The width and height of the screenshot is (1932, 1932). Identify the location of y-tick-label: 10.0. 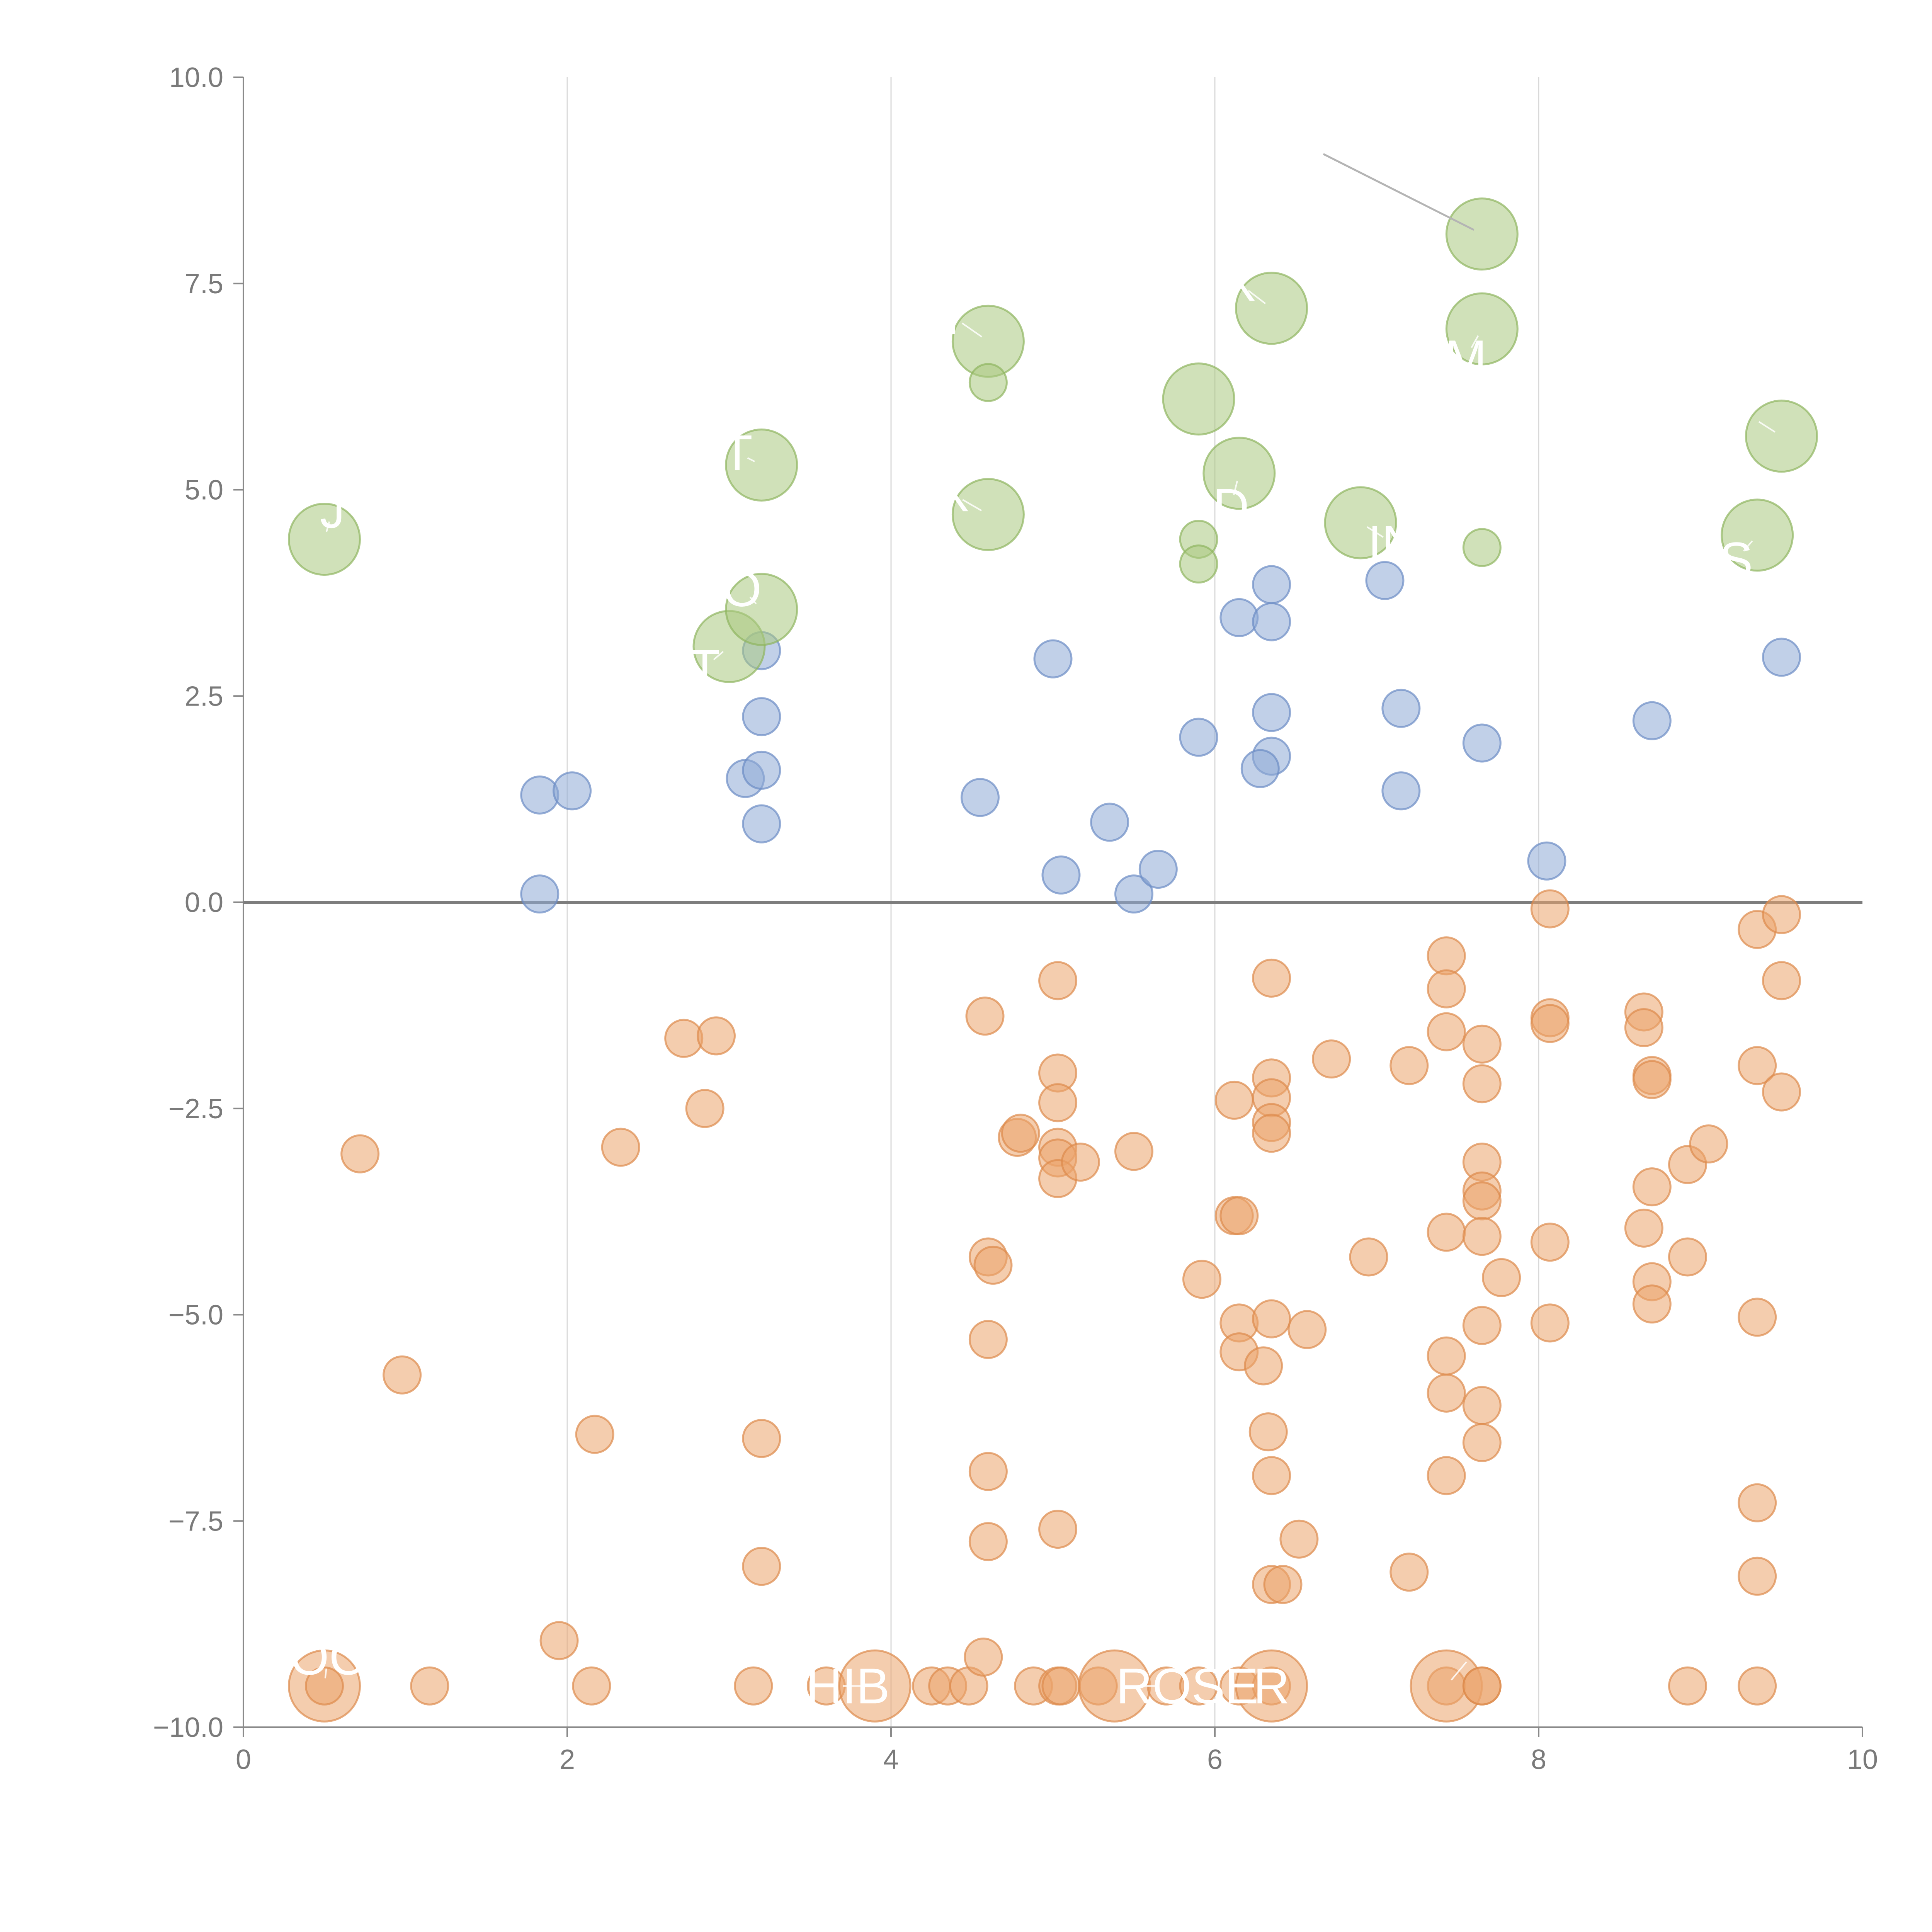
(196, 78).